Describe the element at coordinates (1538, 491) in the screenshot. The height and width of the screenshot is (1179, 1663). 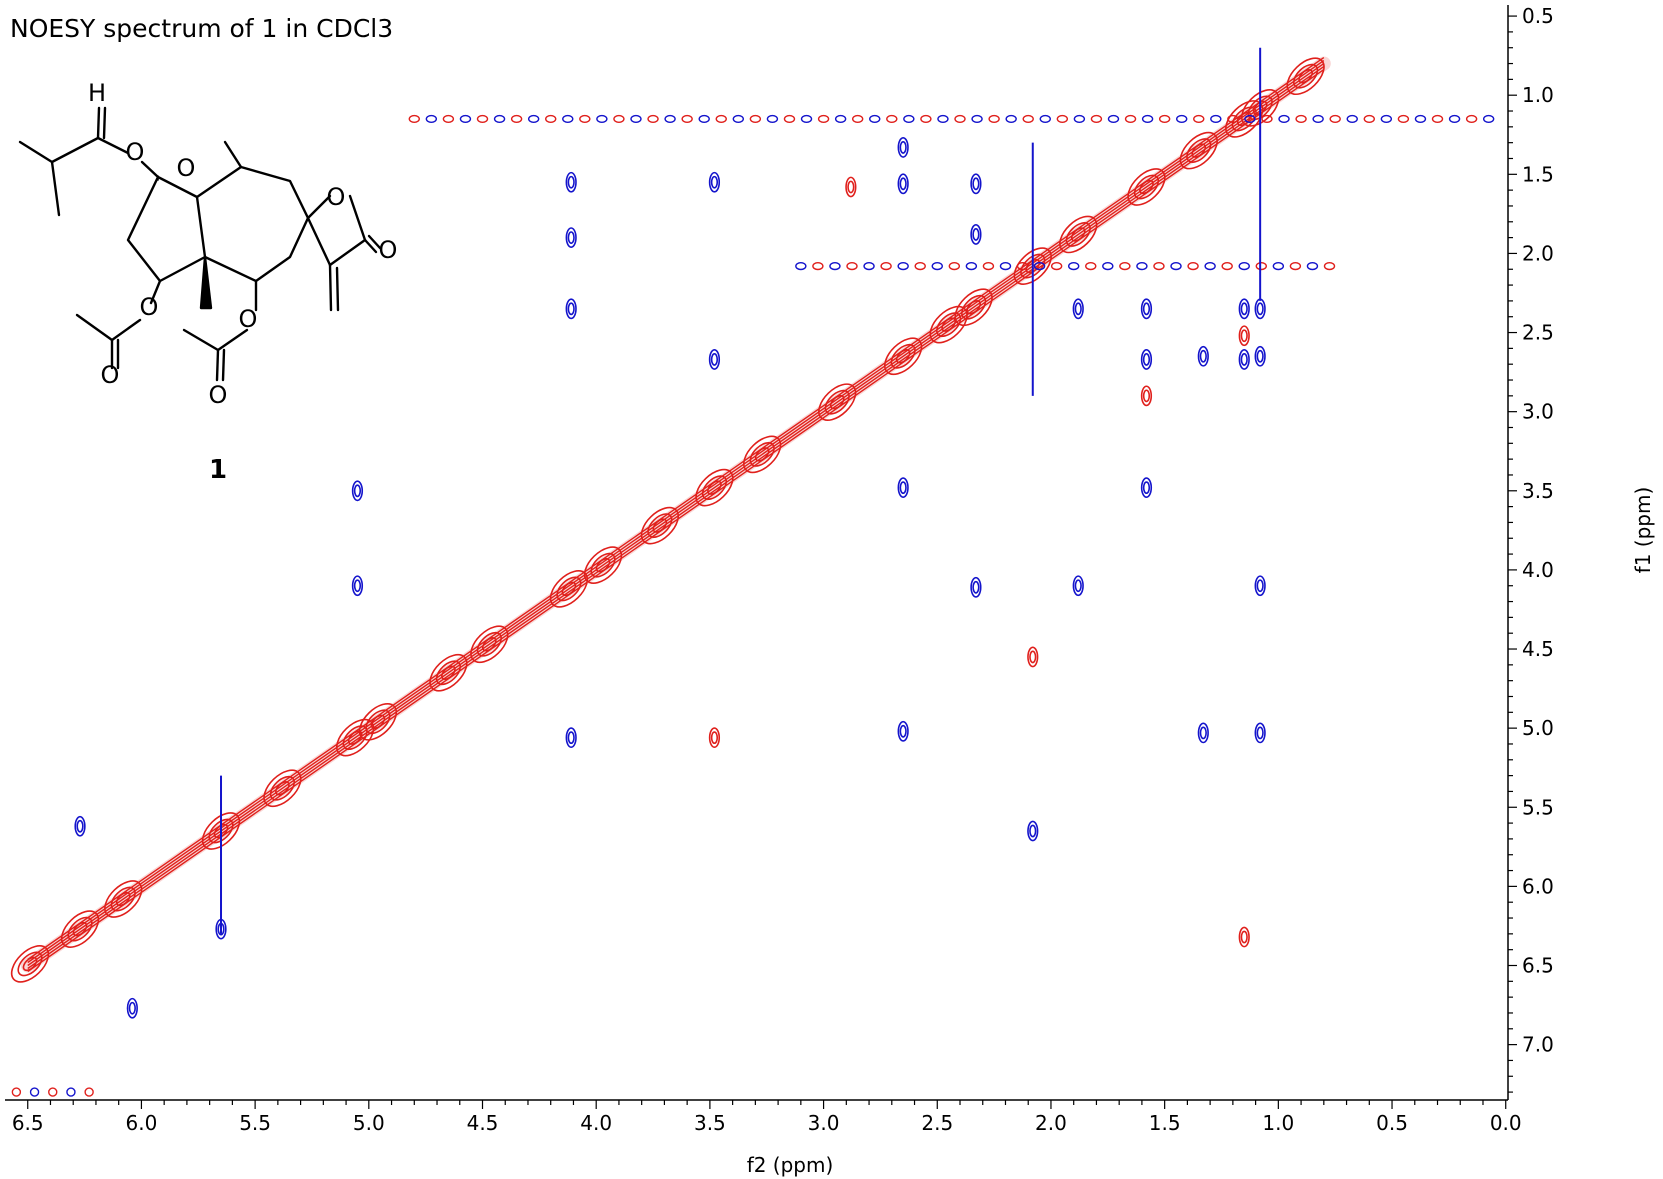
I see `y-tick-label: 3.5` at that location.